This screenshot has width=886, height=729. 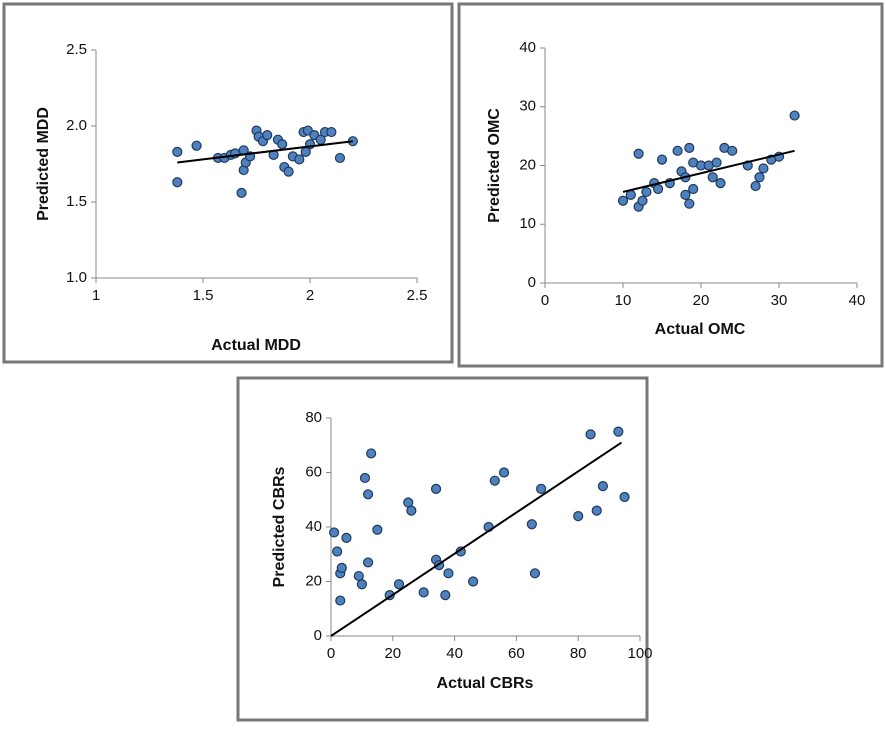 What do you see at coordinates (76, 125) in the screenshot?
I see `y-tick-label: 2.0` at bounding box center [76, 125].